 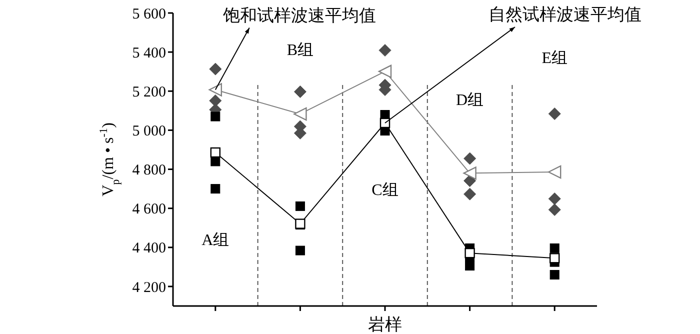 I want to click on x-tick-label: E组, so click(x=555, y=58).